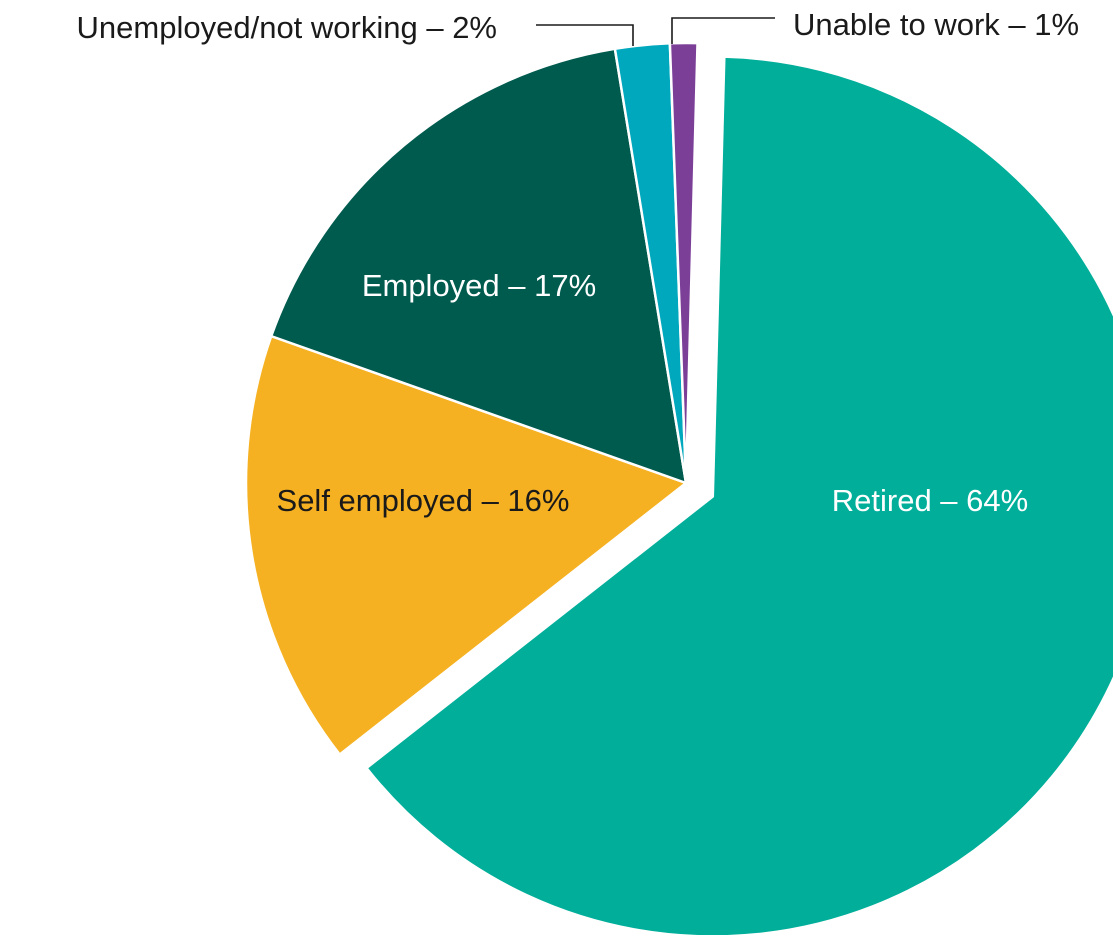 This screenshot has width=1113, height=935. What do you see at coordinates (930, 500) in the screenshot?
I see `slice-label-0: Retired – 64%` at bounding box center [930, 500].